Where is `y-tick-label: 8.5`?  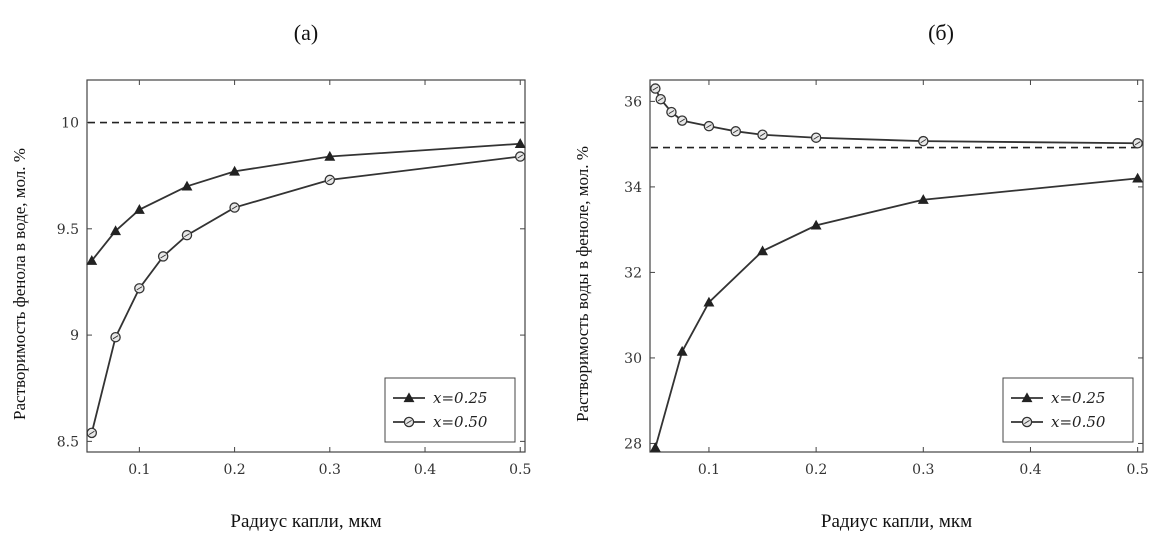
y-tick-label: 8.5 is located at coordinates (68, 442).